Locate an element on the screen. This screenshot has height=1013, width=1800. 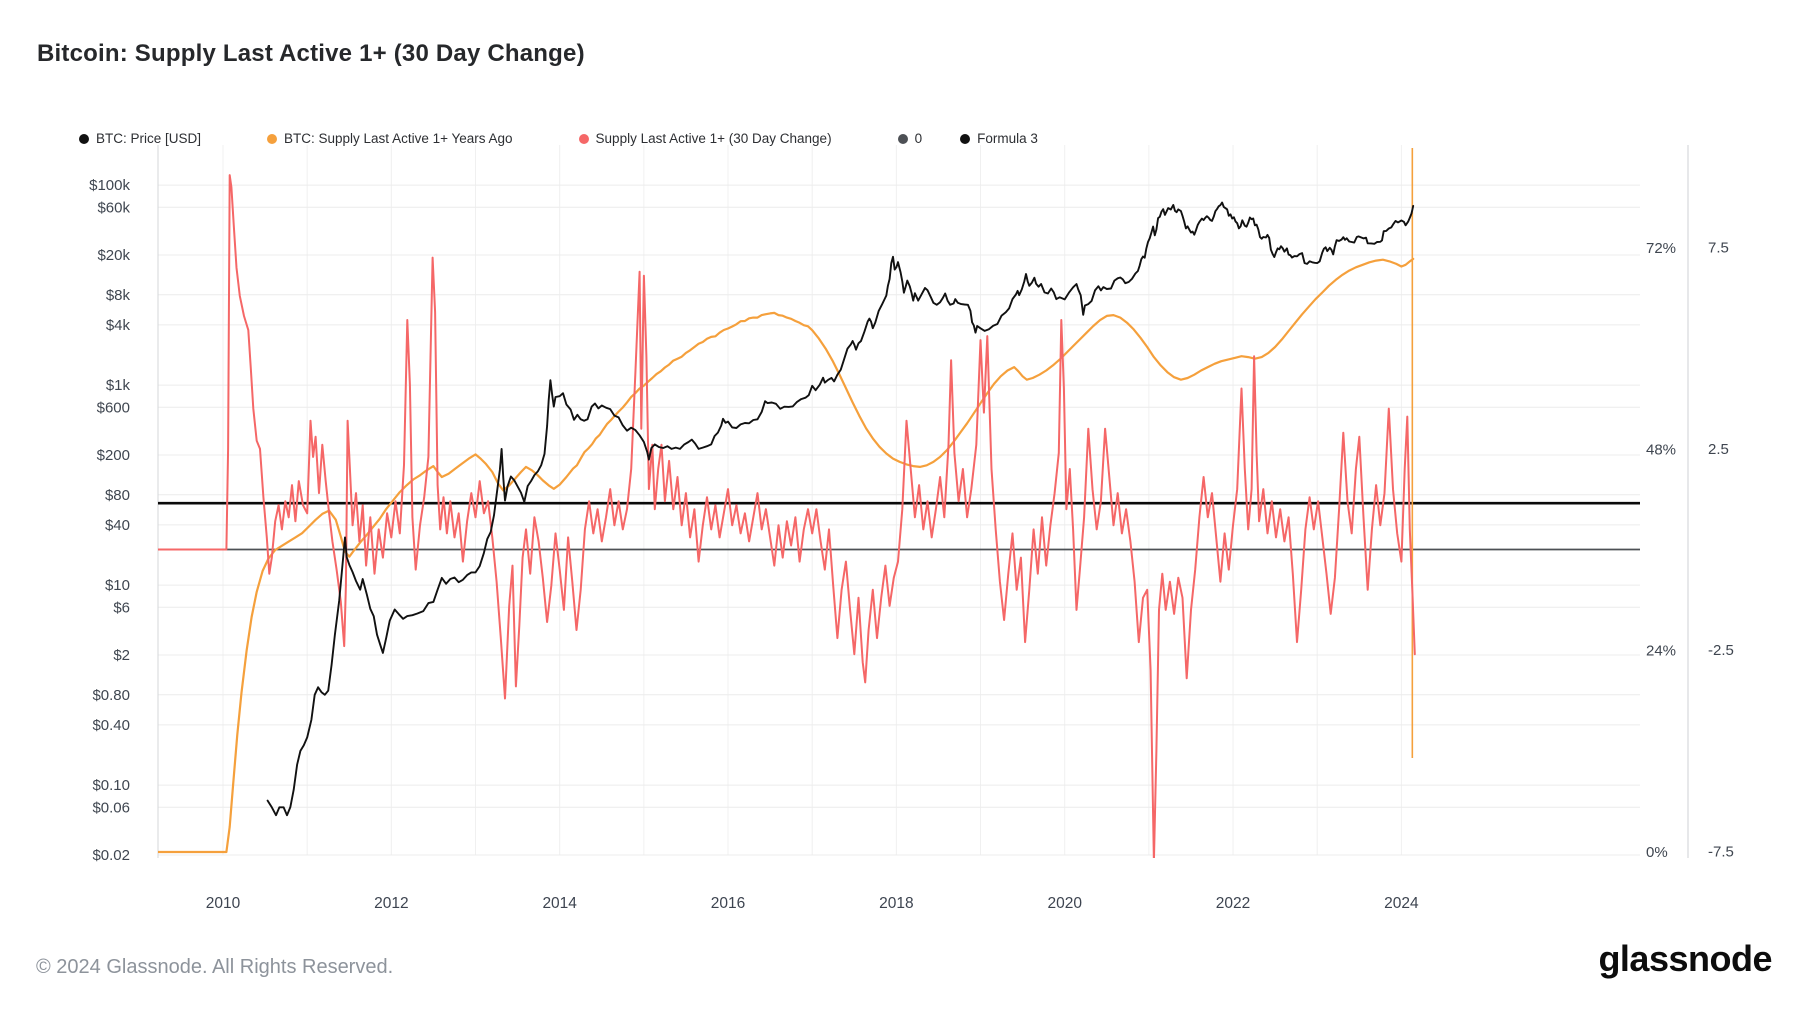
legend-label: BTC: Price [USD] is located at coordinates (149, 138).